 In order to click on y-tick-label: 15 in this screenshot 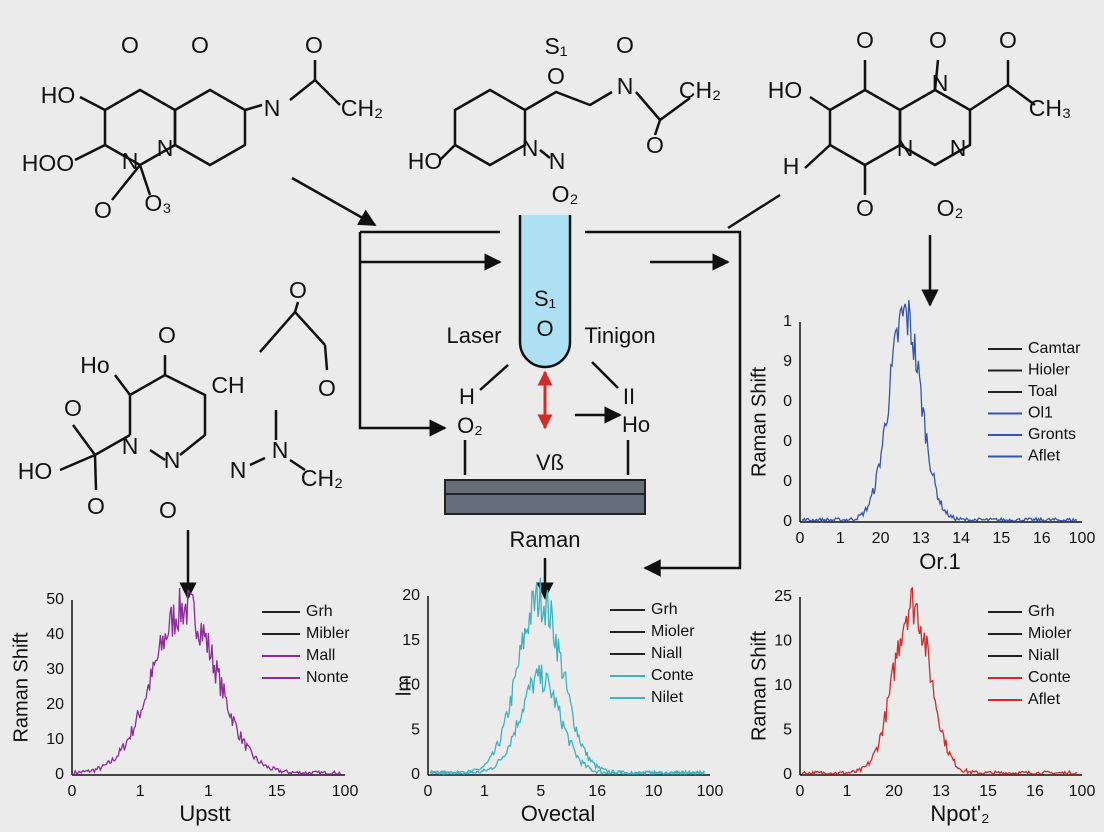, I will do `click(411, 640)`.